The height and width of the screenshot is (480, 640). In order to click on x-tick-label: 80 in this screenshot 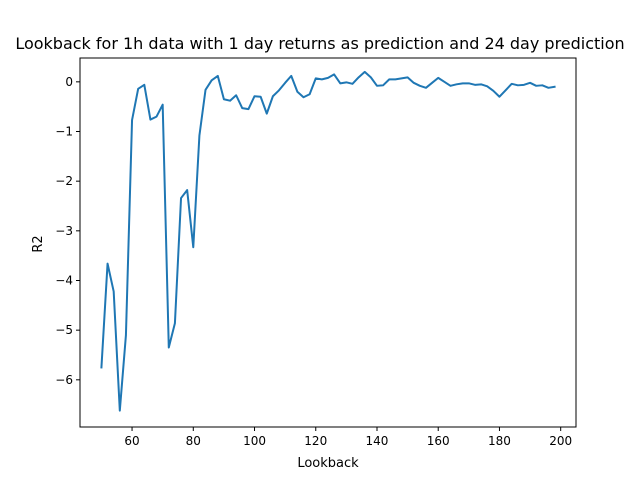, I will do `click(193, 441)`.